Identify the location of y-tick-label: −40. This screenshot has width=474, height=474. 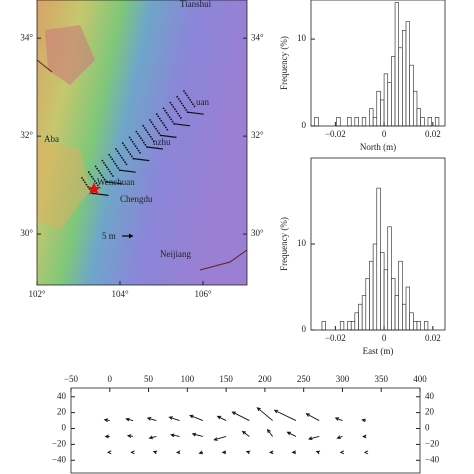
(432, 459).